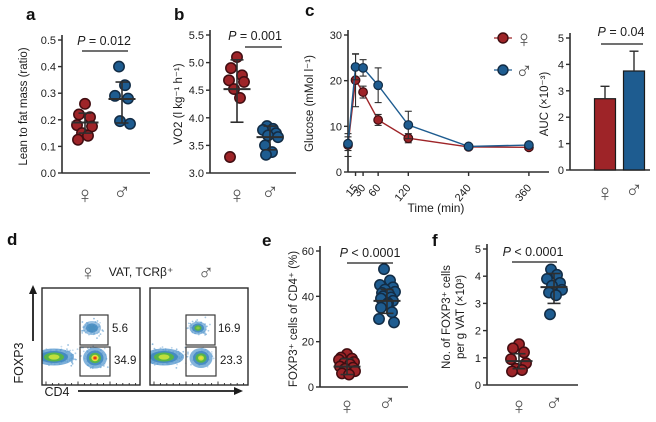  I want to click on legend-female-symbol: ♀, so click(524, 39).